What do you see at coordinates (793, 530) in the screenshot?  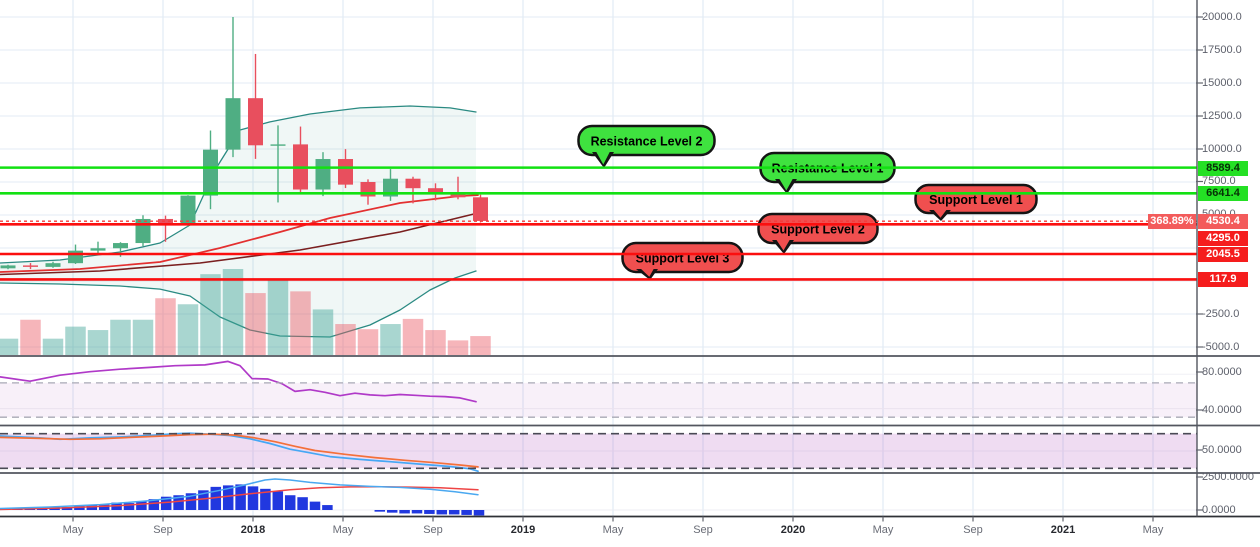 I see `time-tick: 2020` at bounding box center [793, 530].